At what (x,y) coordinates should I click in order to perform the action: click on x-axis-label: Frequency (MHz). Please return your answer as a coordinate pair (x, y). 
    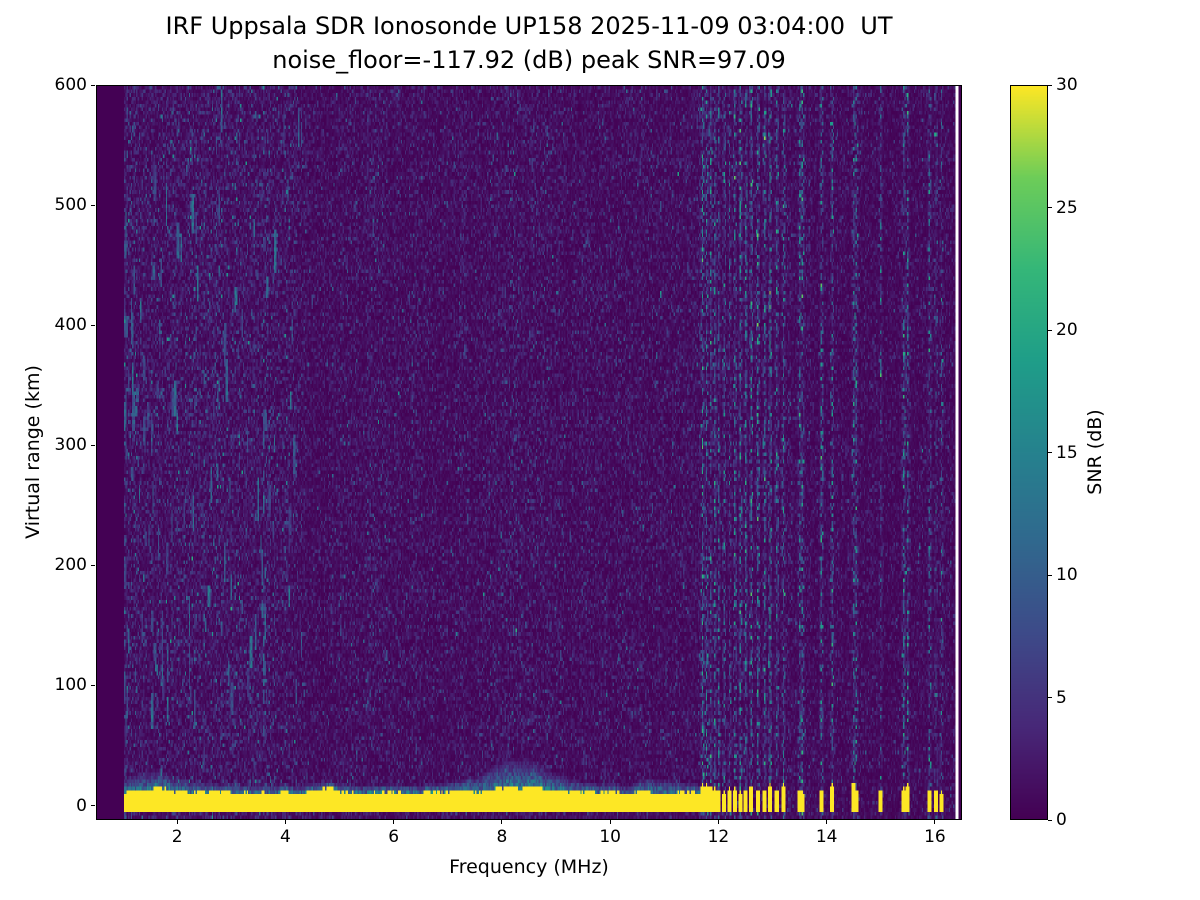
    Looking at the image, I should click on (529, 867).